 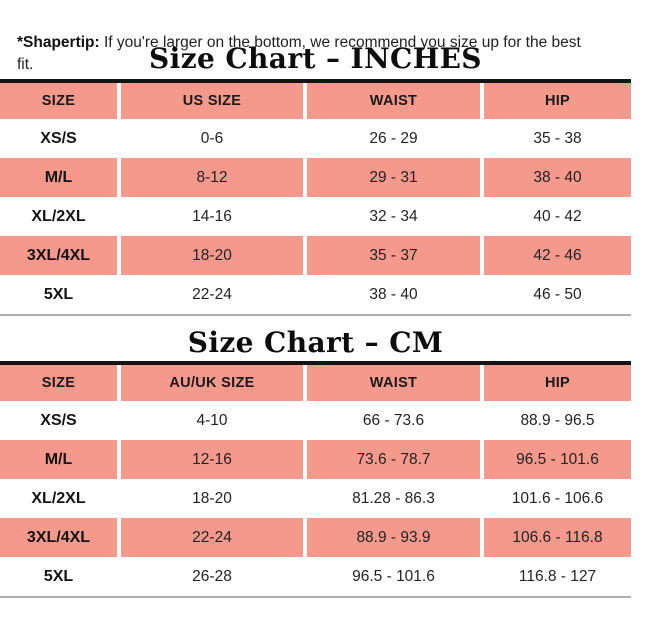 I want to click on title-size-chart-cm: Size Chart – CM, so click(x=315, y=342).